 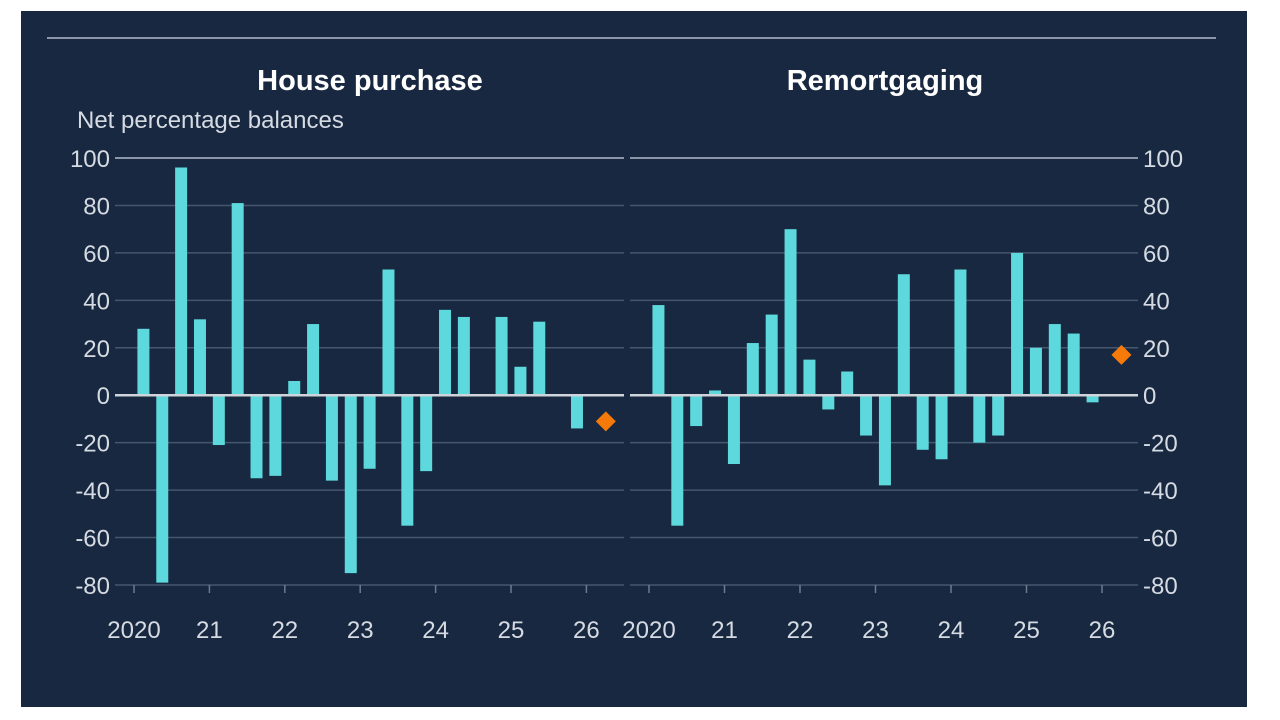 I want to click on chart-title-house-purchase: House purchase, so click(x=370, y=81).